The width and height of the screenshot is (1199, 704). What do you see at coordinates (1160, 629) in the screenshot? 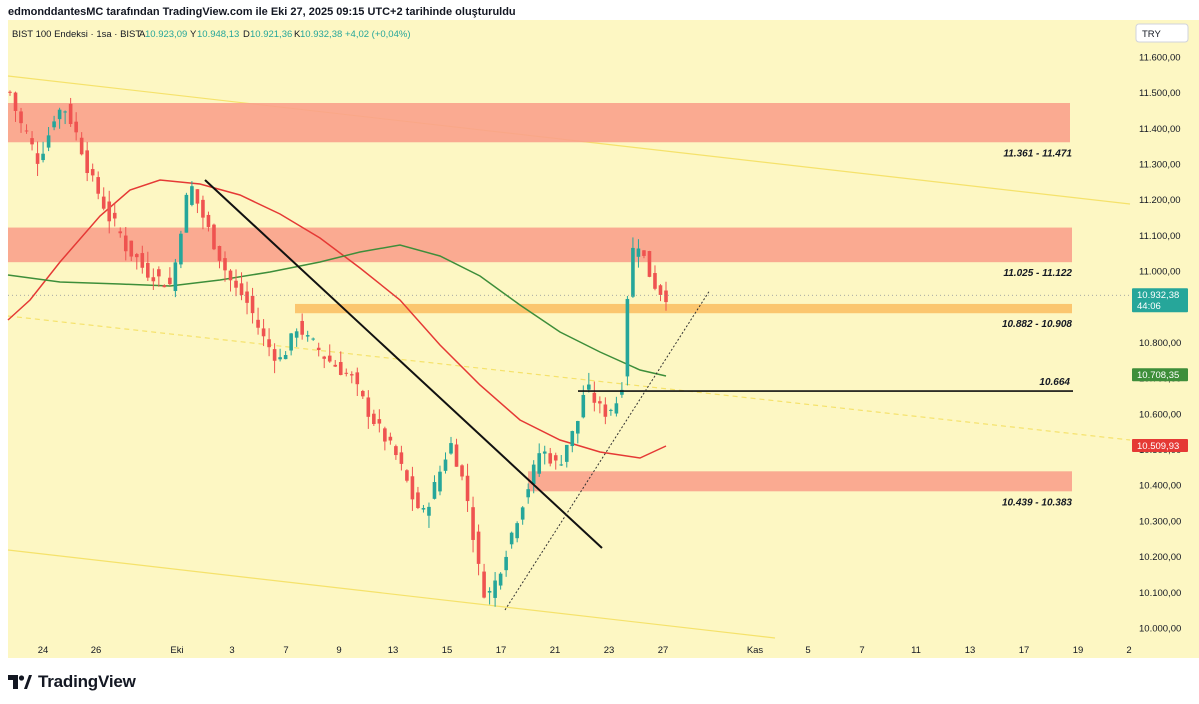
I see `y-tick-label: 10.000,00` at bounding box center [1160, 629].